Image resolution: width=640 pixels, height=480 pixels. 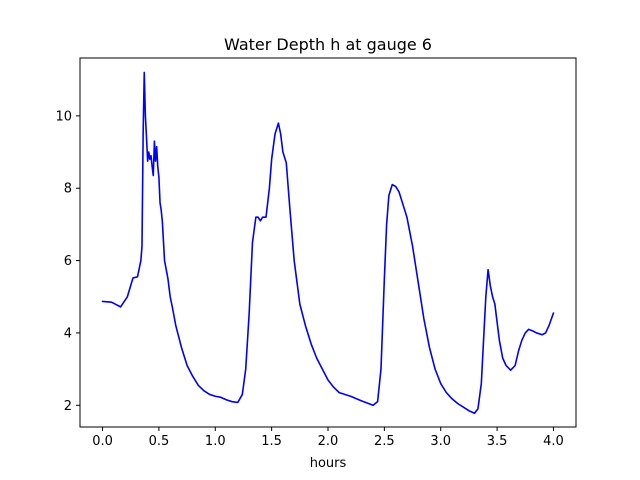 I want to click on x-tick-label: 0.5, so click(x=159, y=441).